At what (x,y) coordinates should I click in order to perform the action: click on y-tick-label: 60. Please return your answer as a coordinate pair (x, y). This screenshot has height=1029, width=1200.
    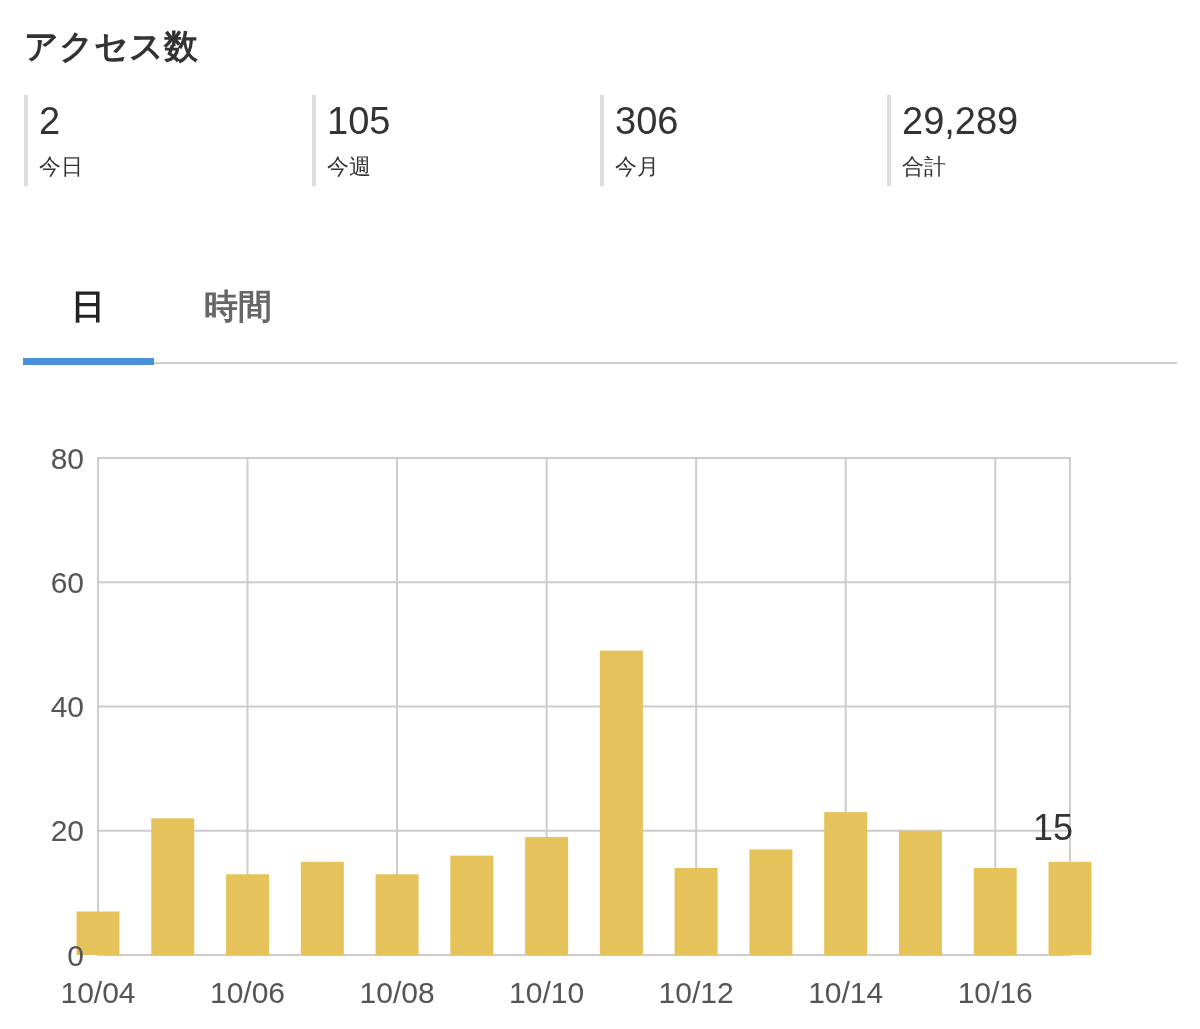
    Looking at the image, I should click on (67, 582).